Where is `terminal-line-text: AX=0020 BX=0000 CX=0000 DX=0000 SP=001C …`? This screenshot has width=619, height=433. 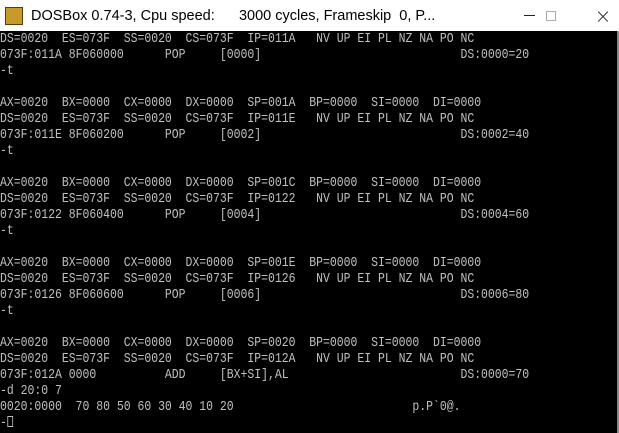
terminal-line-text: AX=0020 BX=0000 CX=0000 DX=0000 SP=001C … is located at coordinates (241, 183).